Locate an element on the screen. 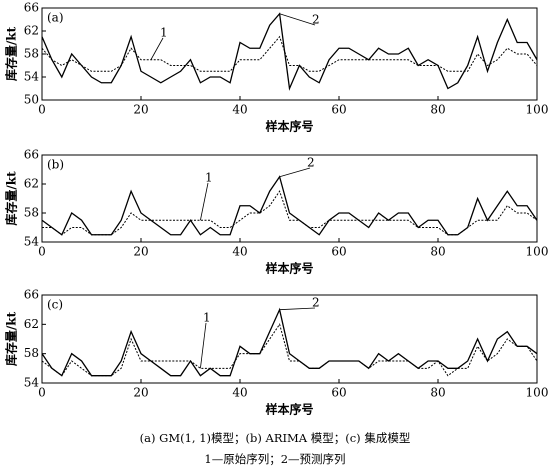  y-tick-label: 50 is located at coordinates (31, 100).